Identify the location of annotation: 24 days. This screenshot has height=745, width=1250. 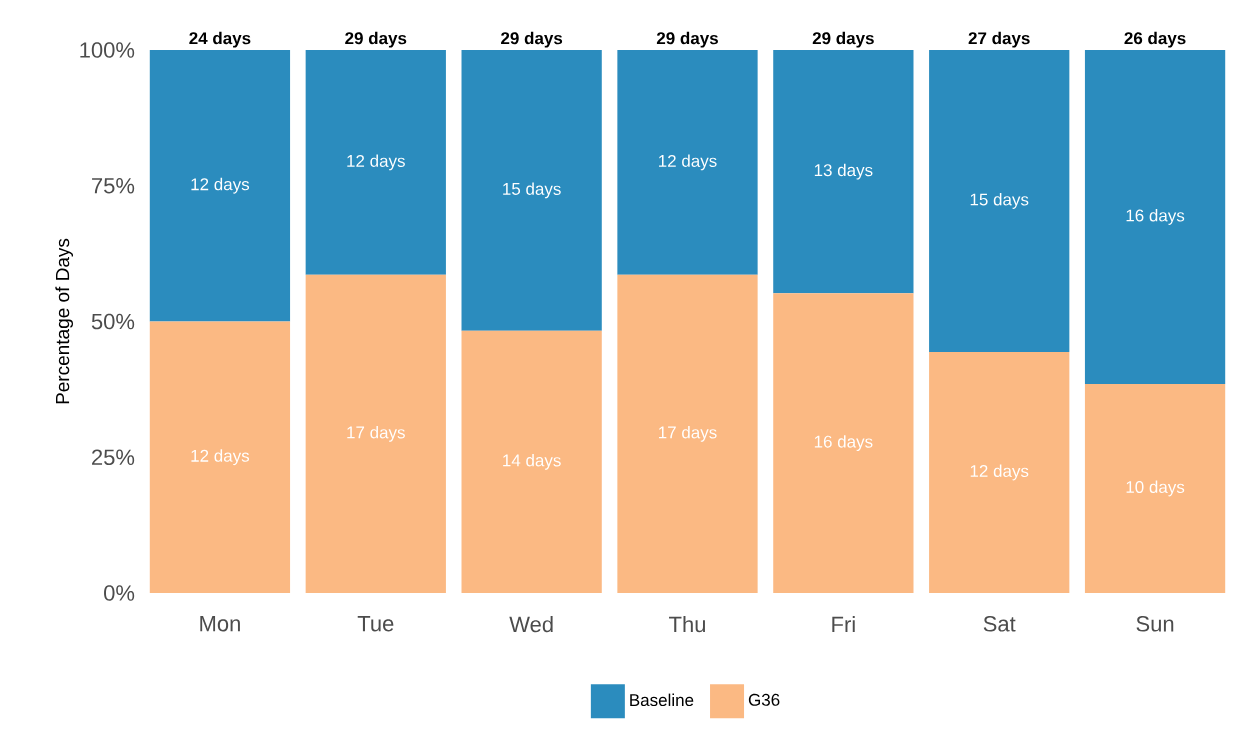
(220, 39).